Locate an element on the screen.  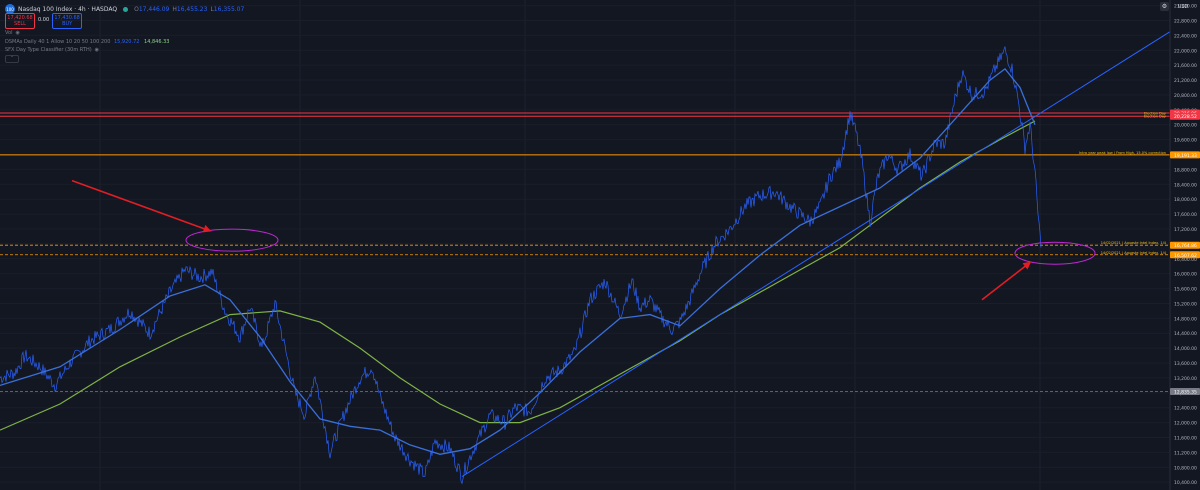
currency-label: USD is located at coordinates (1183, 7).